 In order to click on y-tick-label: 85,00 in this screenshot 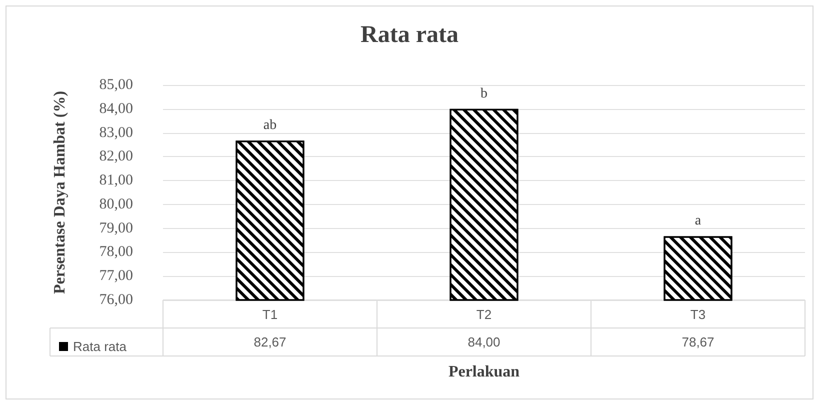, I will do `click(116, 85)`.